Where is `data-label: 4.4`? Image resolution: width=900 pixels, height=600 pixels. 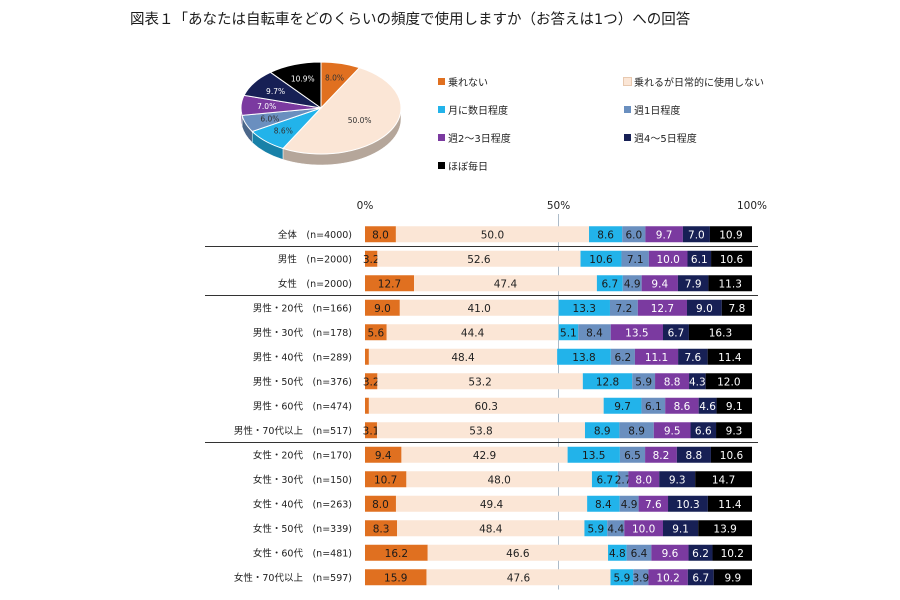
data-label: 4.4 is located at coordinates (615, 529).